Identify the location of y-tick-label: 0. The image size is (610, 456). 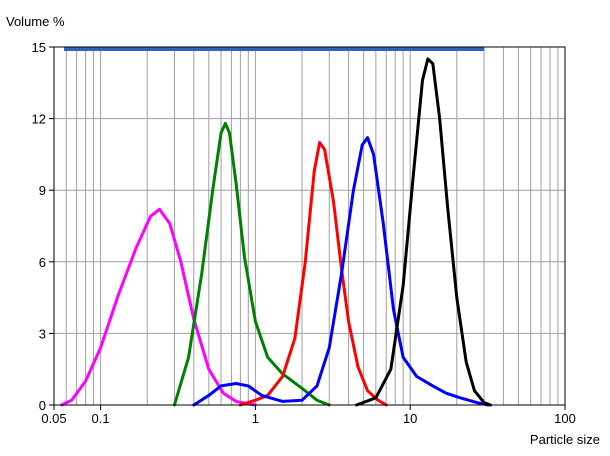
(42, 405).